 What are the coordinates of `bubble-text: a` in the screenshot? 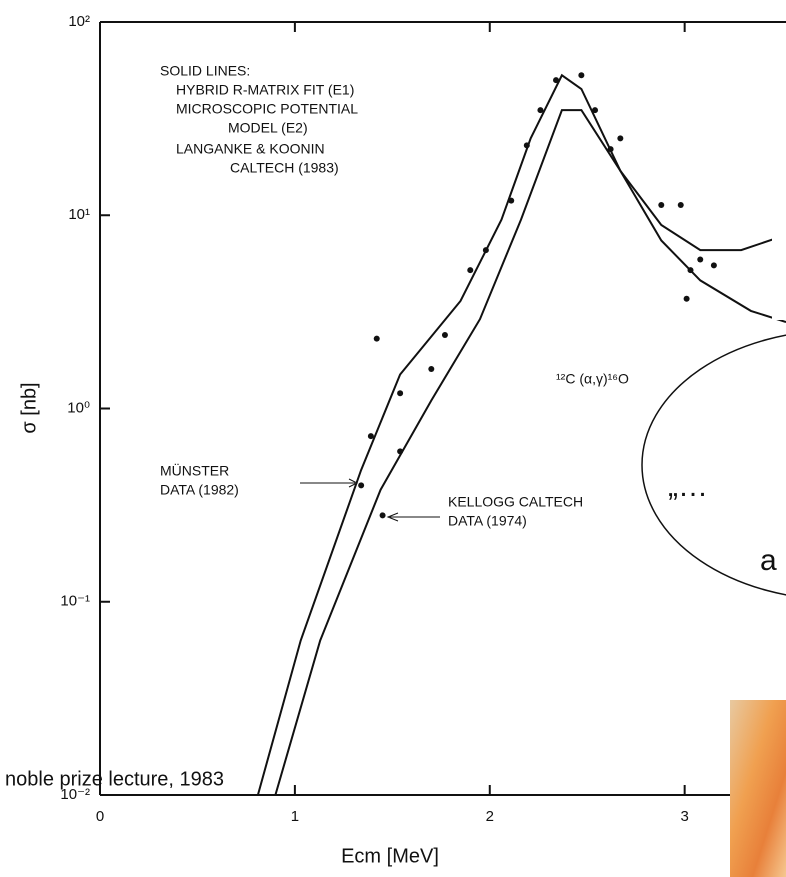 It's located at (768, 560).